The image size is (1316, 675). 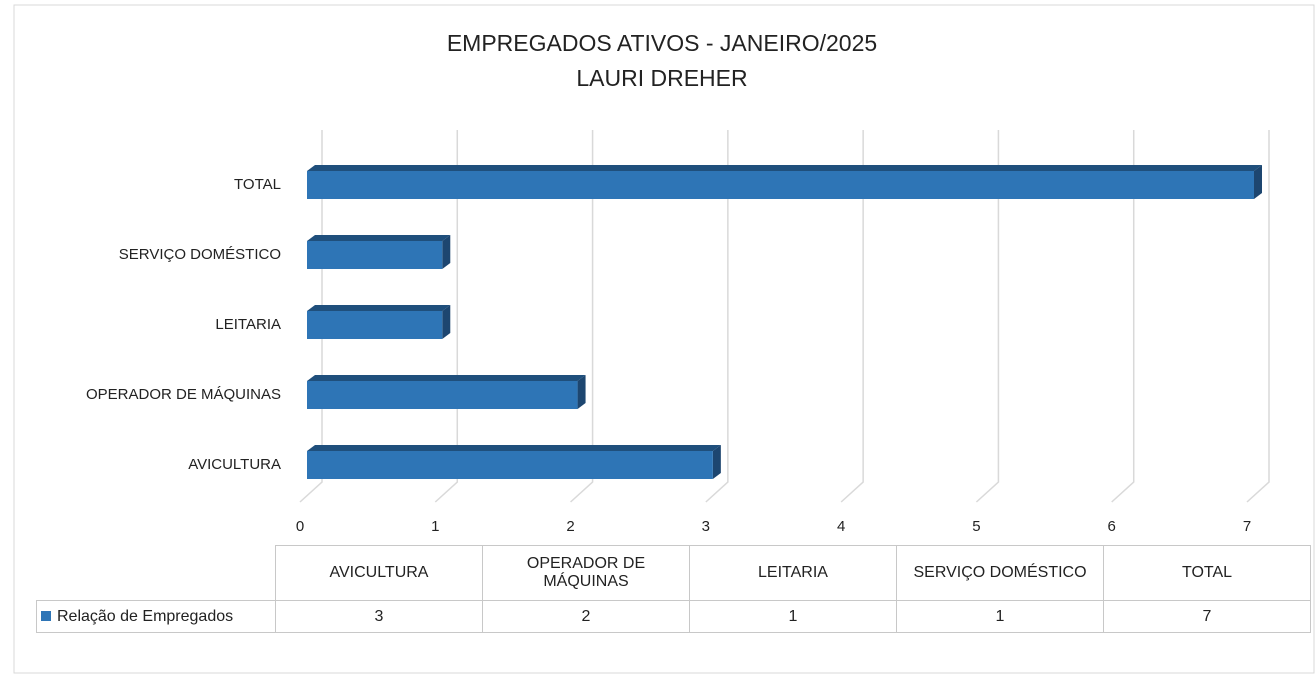 What do you see at coordinates (248, 324) in the screenshot?
I see `y-tick-label: LEITARIA` at bounding box center [248, 324].